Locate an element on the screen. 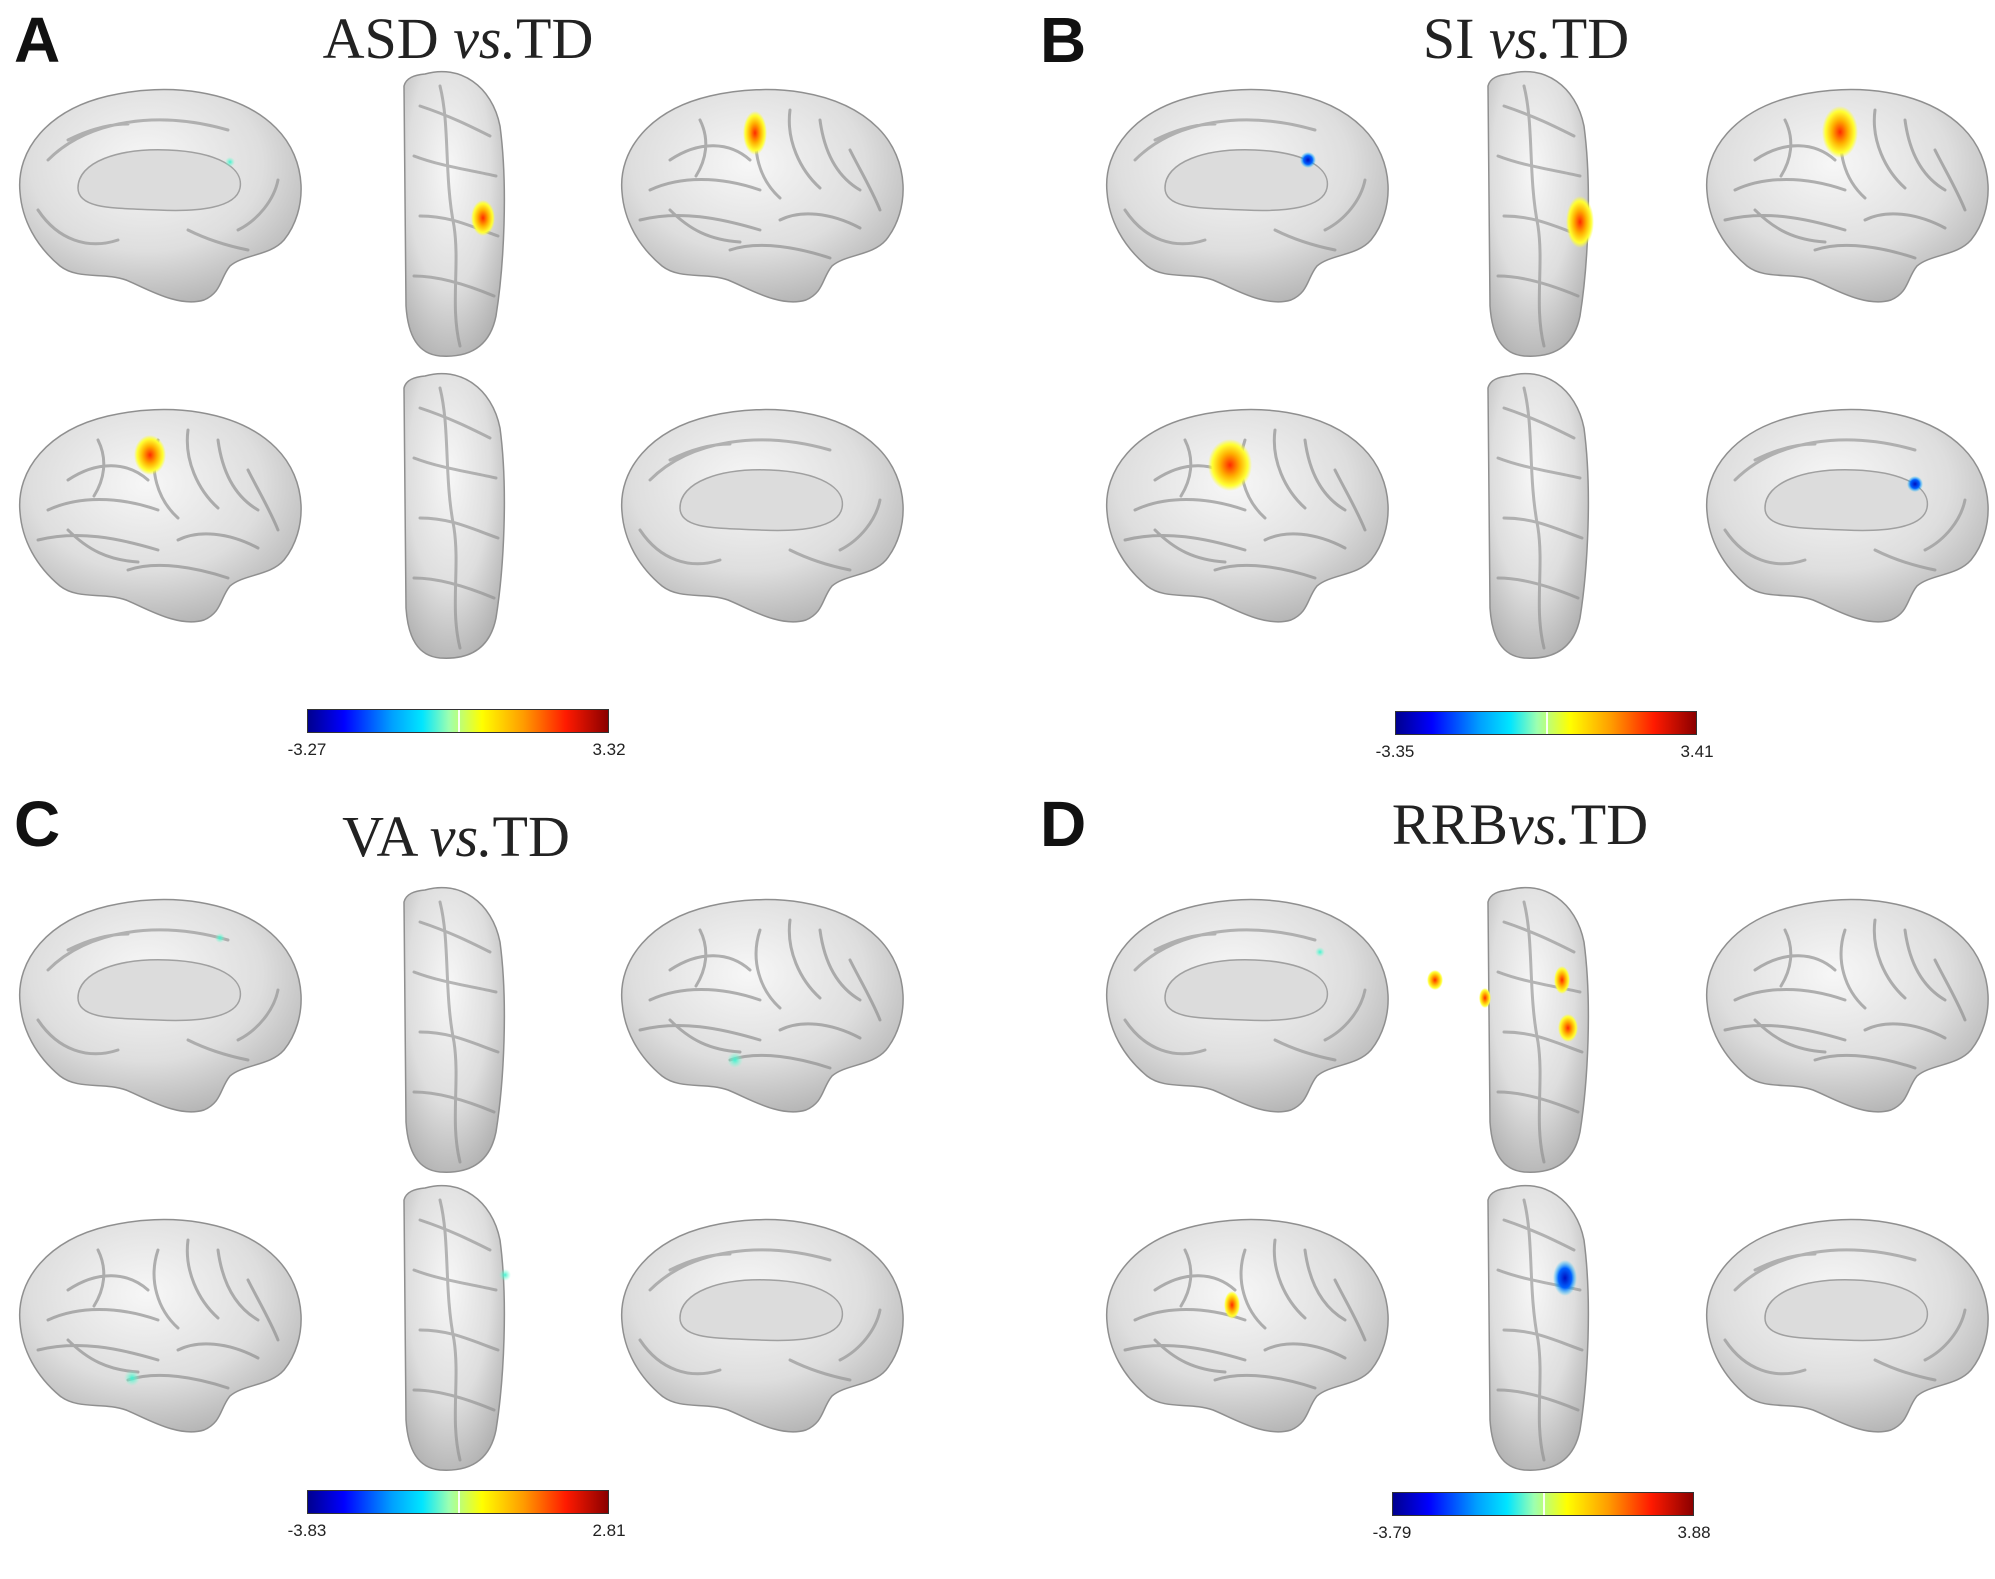 This screenshot has height=1579, width=1995. colorbar-max: 3.41 is located at coordinates (1697, 751).